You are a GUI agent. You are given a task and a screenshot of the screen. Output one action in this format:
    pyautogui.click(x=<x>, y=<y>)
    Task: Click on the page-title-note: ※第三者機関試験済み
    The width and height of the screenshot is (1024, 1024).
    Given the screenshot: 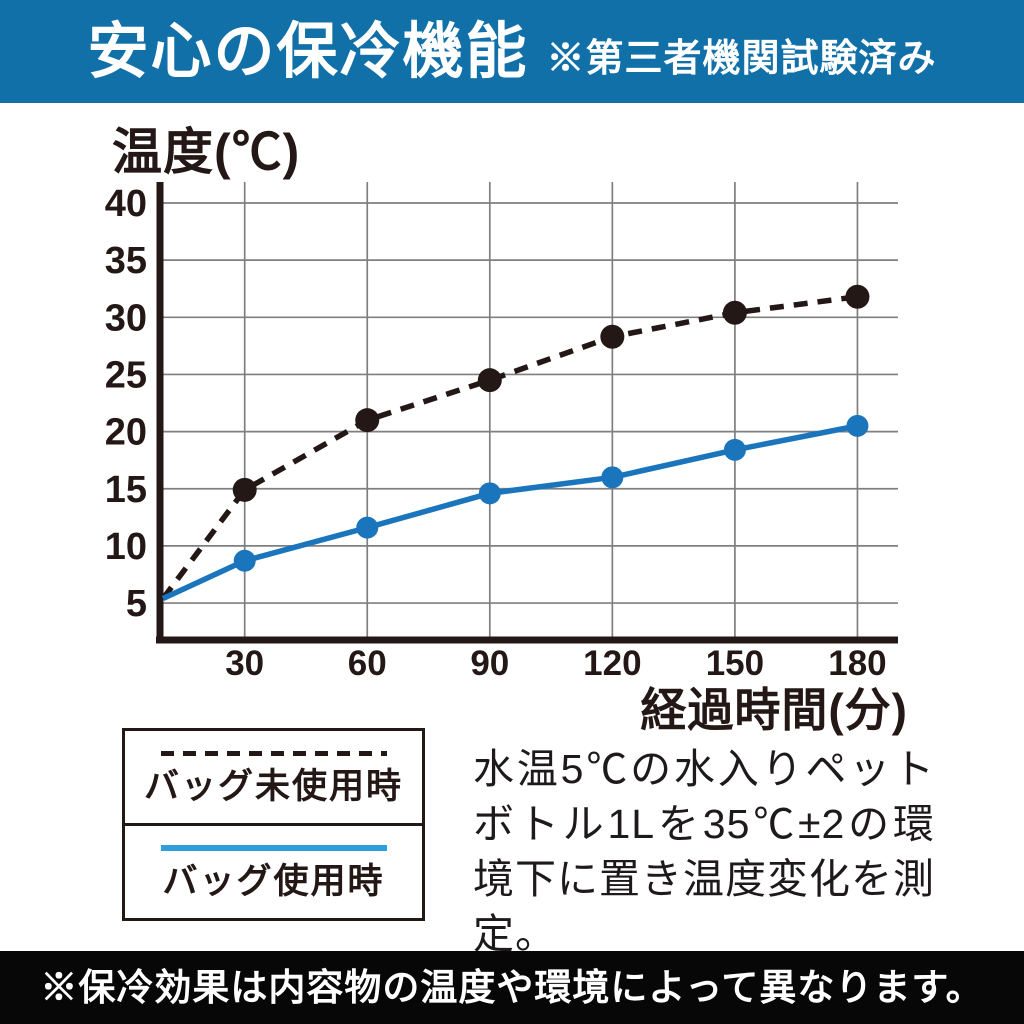 What is the action you would take?
    pyautogui.click(x=741, y=58)
    